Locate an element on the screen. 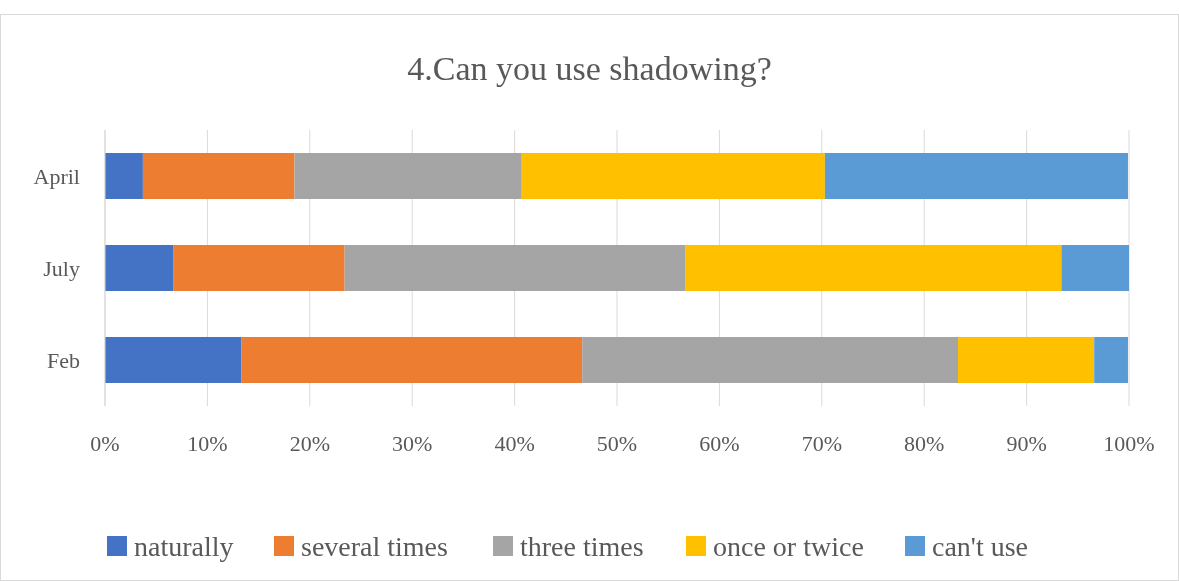 The height and width of the screenshot is (581, 1179). x-tick-label: 70% is located at coordinates (821, 443).